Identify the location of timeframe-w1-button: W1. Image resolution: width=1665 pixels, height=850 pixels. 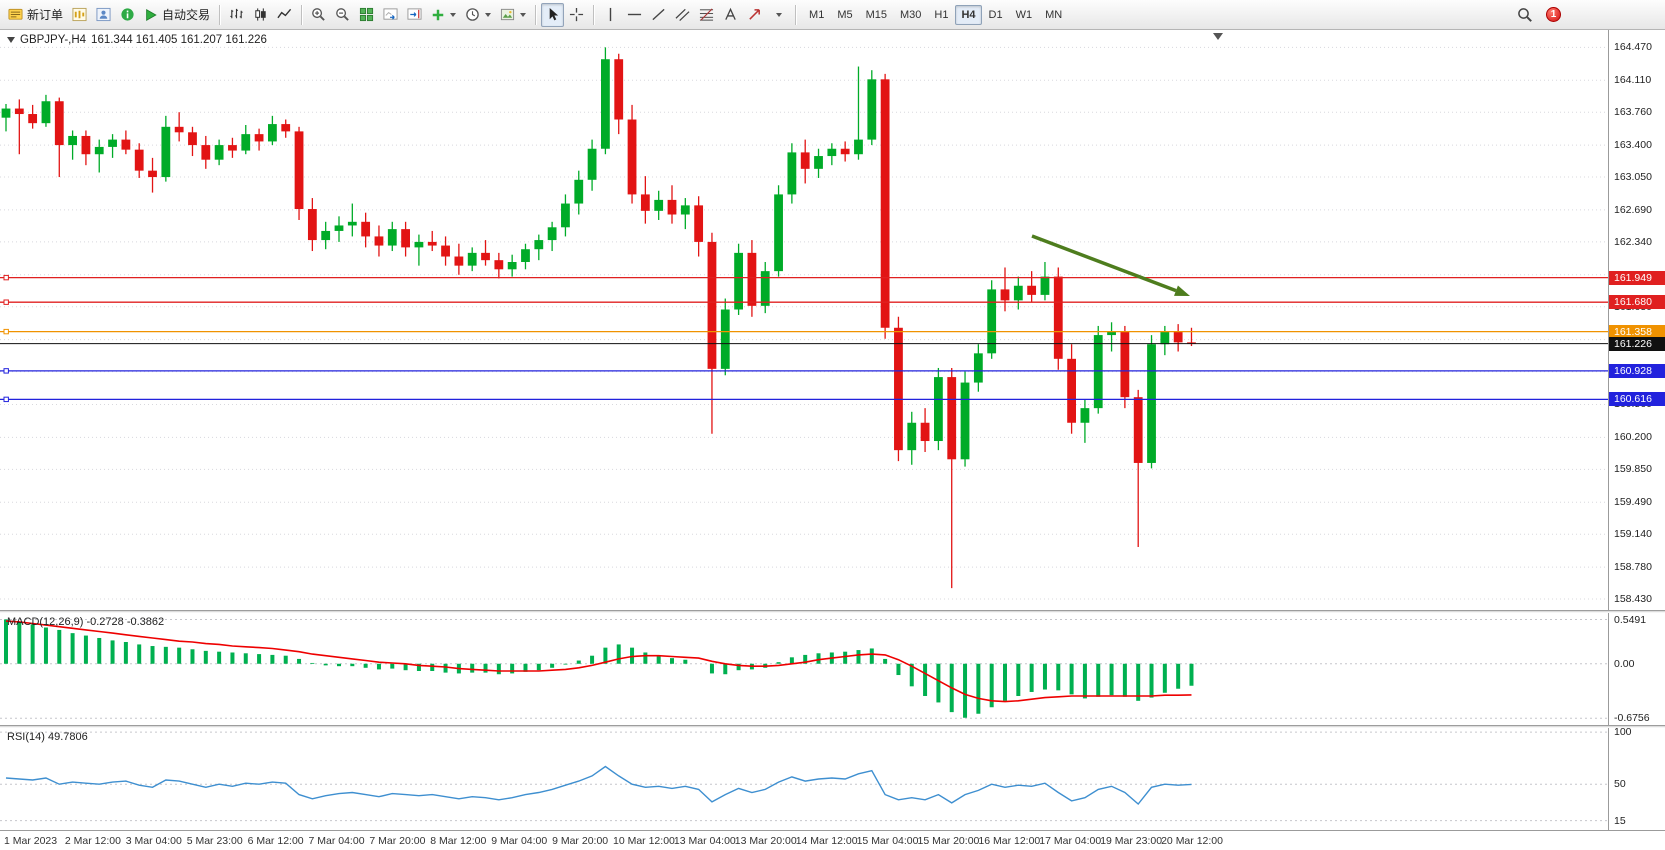
(1024, 14).